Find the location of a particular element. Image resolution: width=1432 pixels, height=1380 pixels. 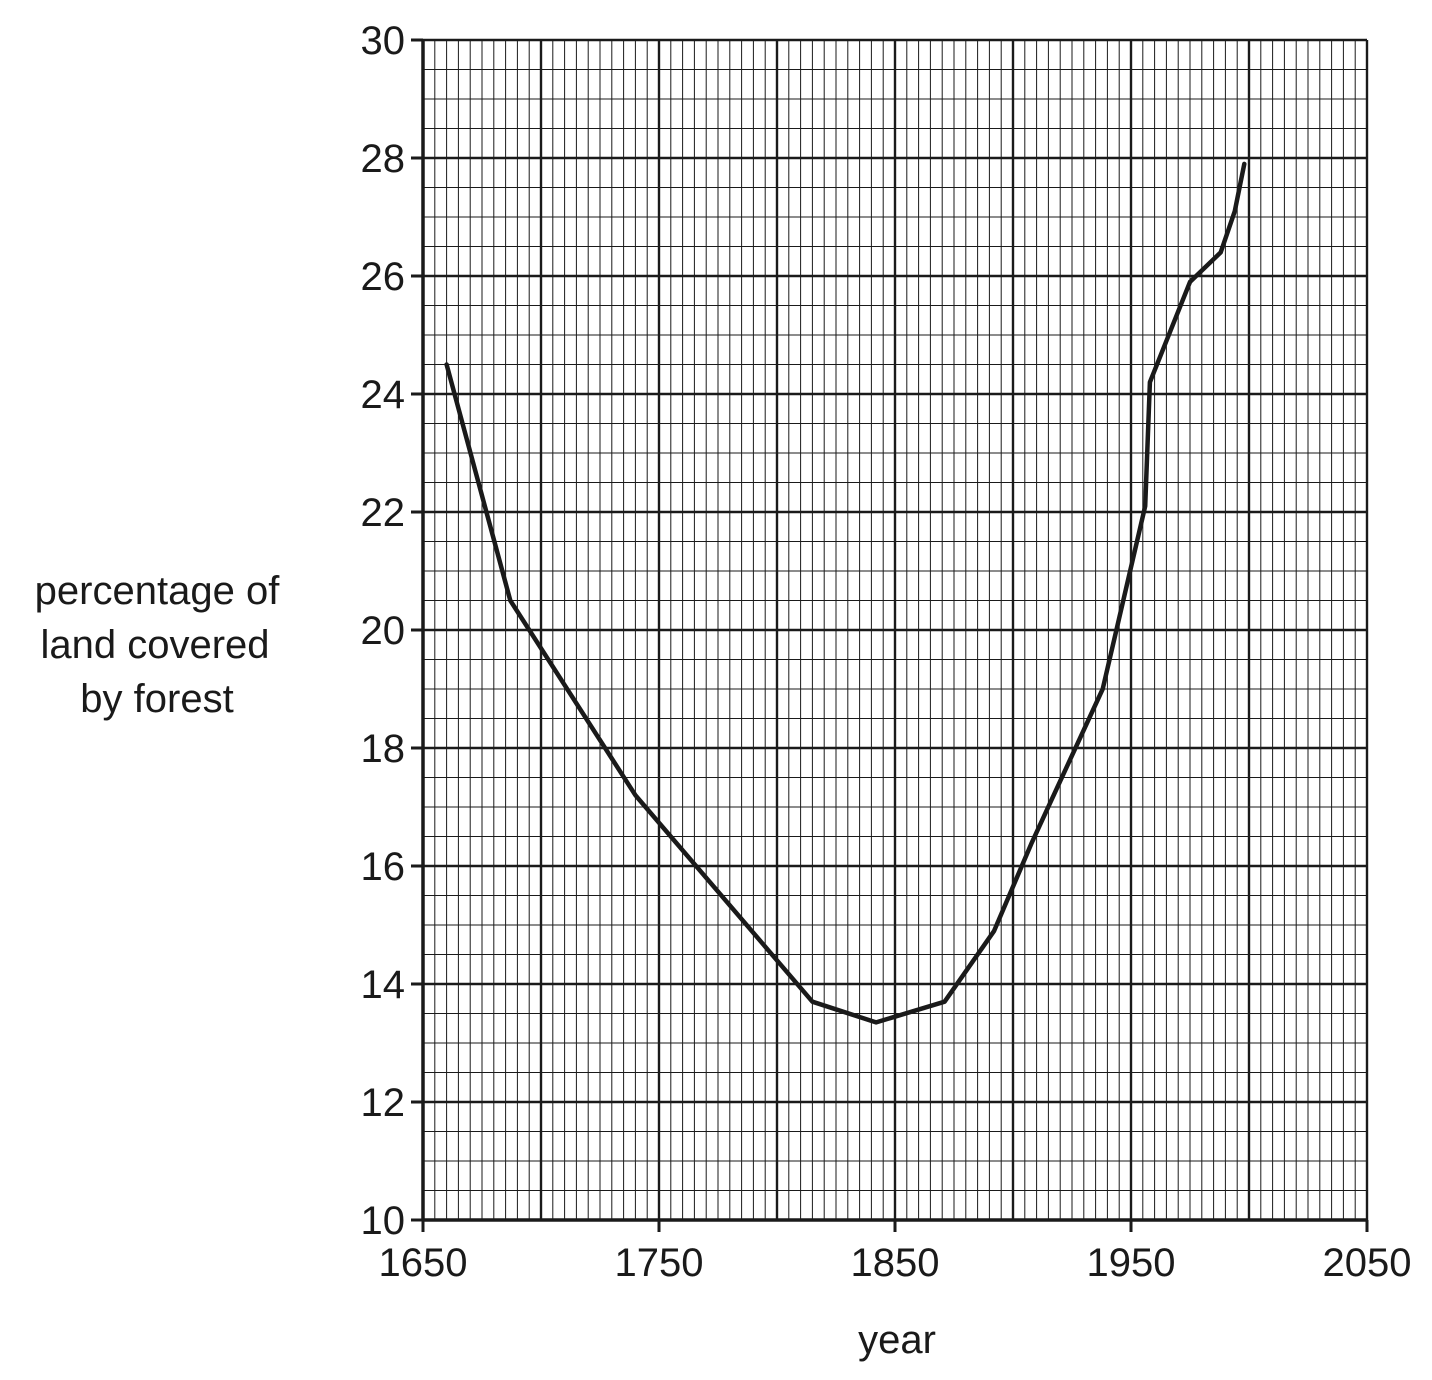

y-tick-label: 26 is located at coordinates (383, 277).